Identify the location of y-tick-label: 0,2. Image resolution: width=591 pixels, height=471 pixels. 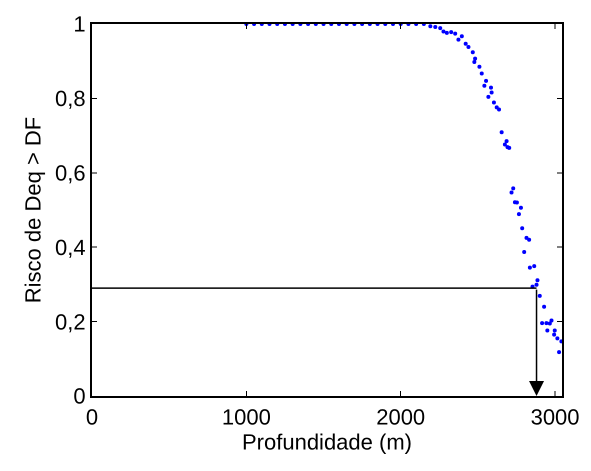
(70, 321).